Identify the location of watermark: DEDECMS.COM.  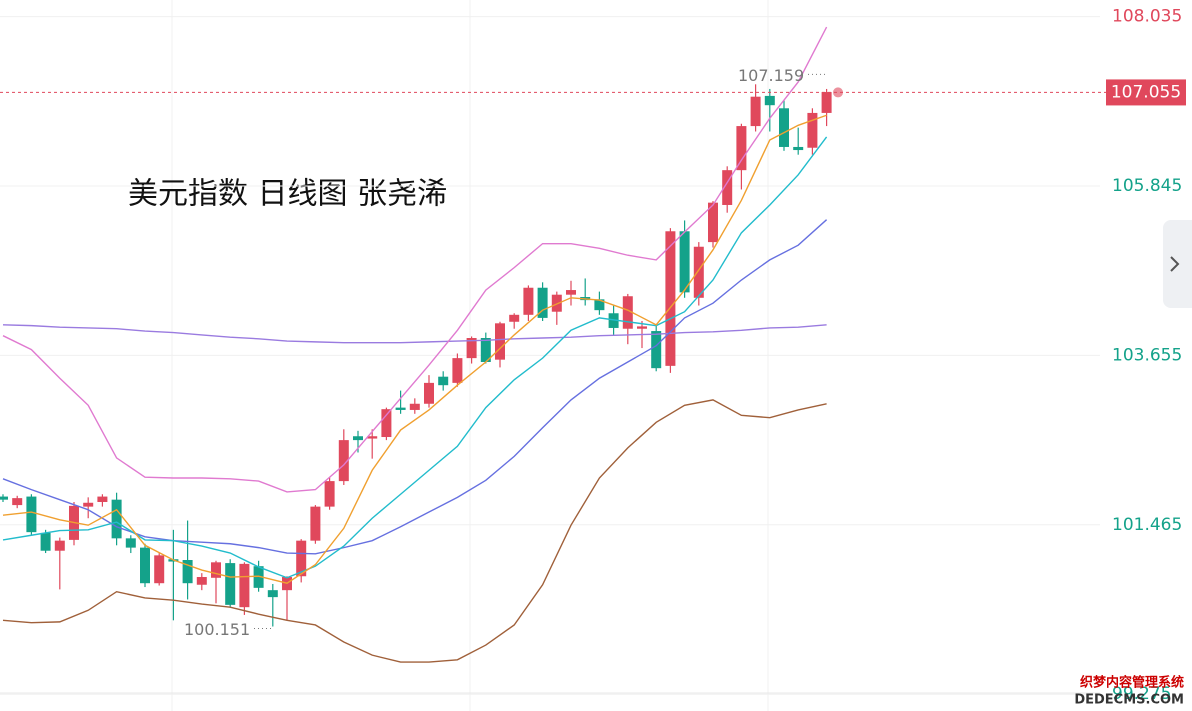
(1129, 700).